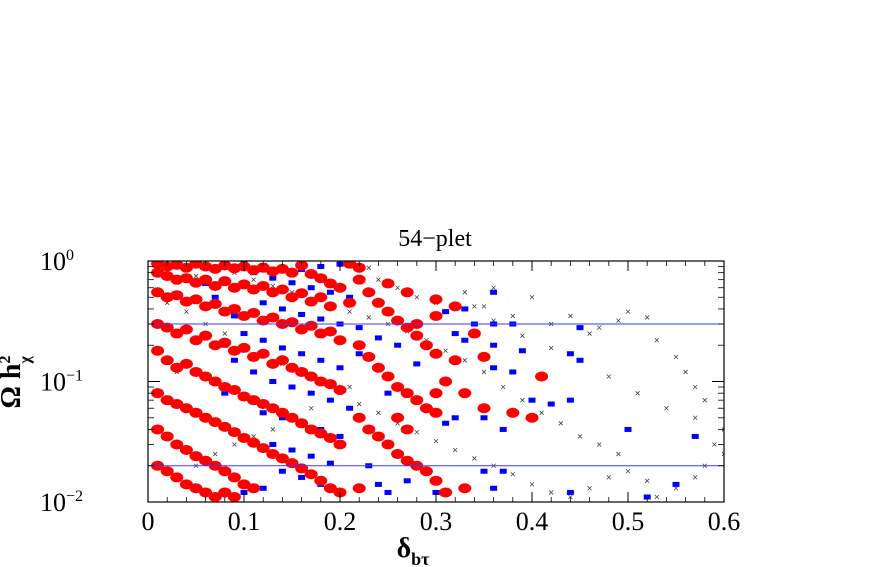 The height and width of the screenshot is (567, 872). I want to click on svg-text: Ω h2χ, so click(17, 382).